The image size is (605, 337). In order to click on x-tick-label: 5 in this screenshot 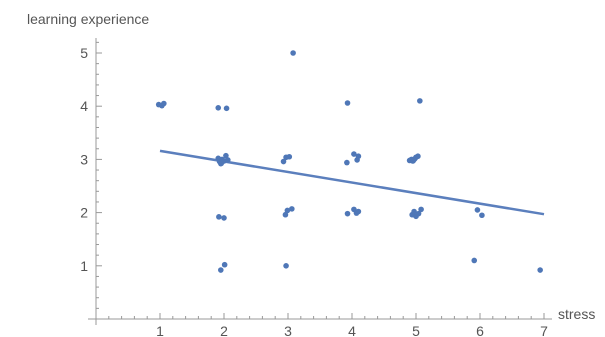, I will do `click(416, 330)`.